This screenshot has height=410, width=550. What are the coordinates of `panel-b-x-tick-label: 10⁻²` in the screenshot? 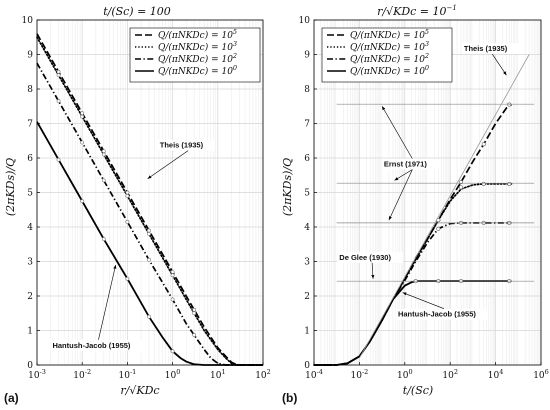 It's located at (360, 374).